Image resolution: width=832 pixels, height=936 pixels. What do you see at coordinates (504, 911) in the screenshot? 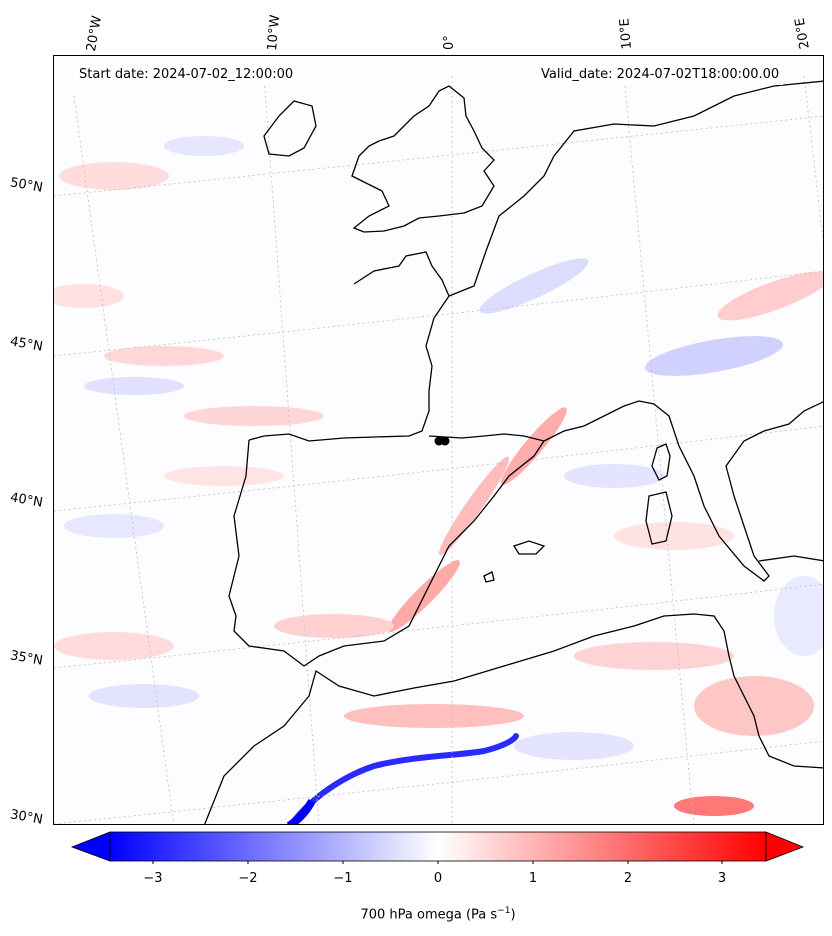
I see `colorbar-title-exponent: −1` at bounding box center [504, 911].